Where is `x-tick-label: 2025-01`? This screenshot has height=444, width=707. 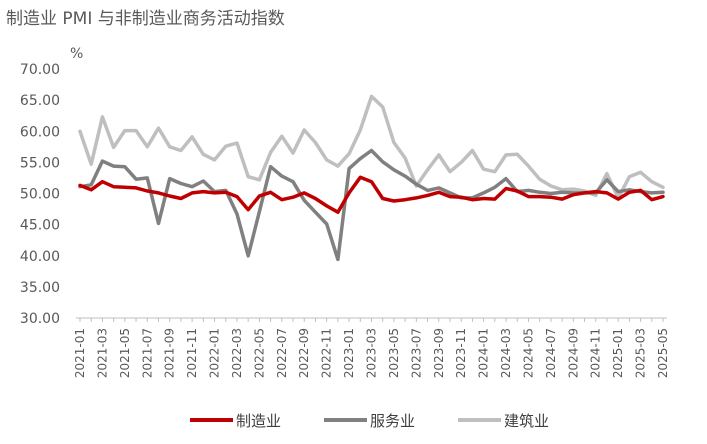 x-tick-label: 2025-01 is located at coordinates (618, 353).